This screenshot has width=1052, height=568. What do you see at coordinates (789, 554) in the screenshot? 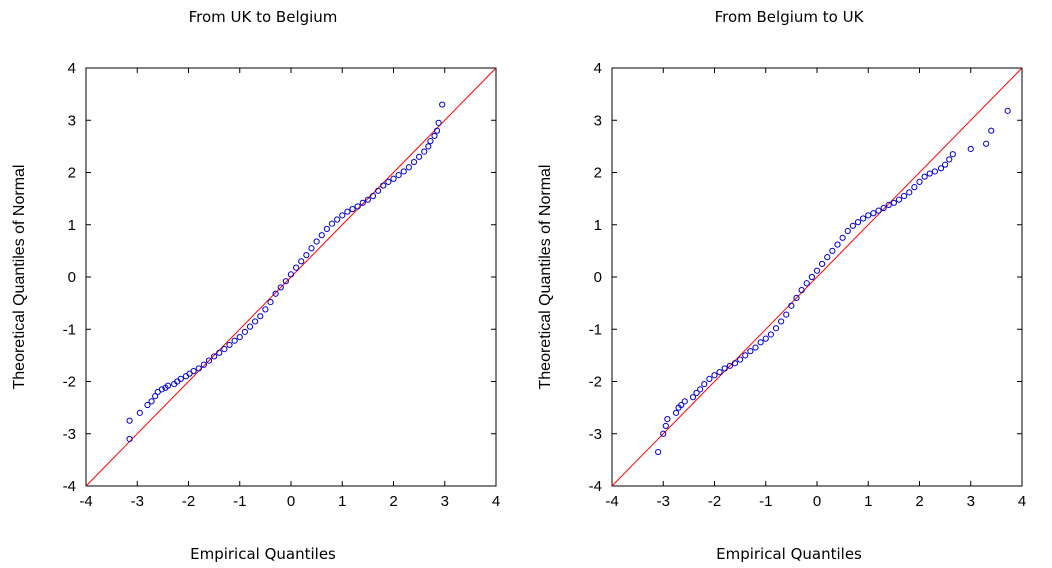
I see `x-axis-label: Empirical Quantiles` at bounding box center [789, 554].